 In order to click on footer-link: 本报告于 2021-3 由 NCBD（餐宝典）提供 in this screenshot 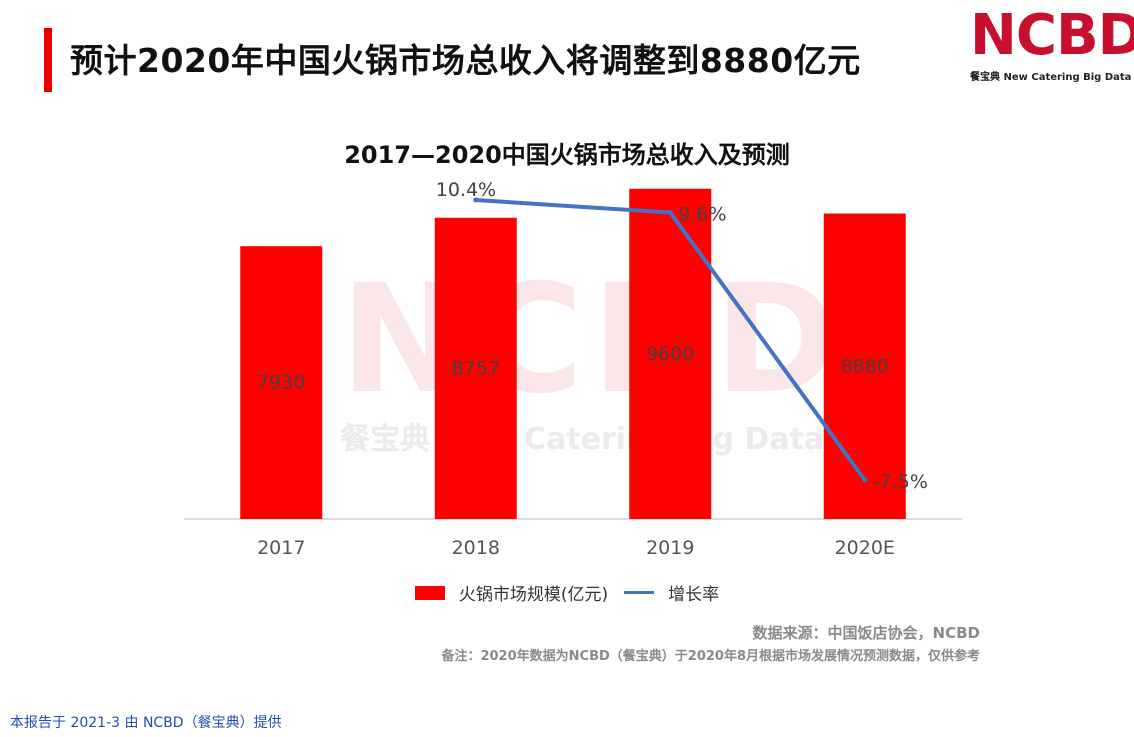, I will do `click(146, 723)`.